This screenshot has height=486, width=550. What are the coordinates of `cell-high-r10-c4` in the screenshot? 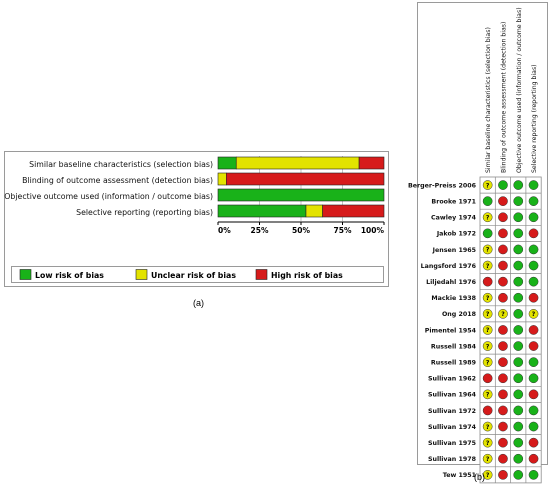 It's located at (533, 330).